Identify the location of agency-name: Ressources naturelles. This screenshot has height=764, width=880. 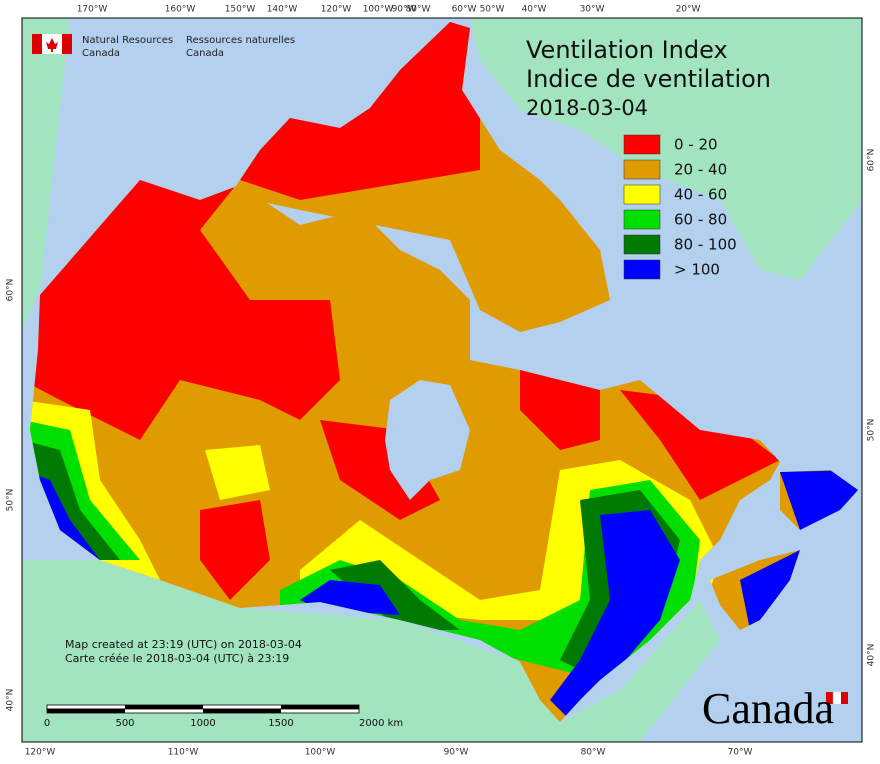
(240, 40).